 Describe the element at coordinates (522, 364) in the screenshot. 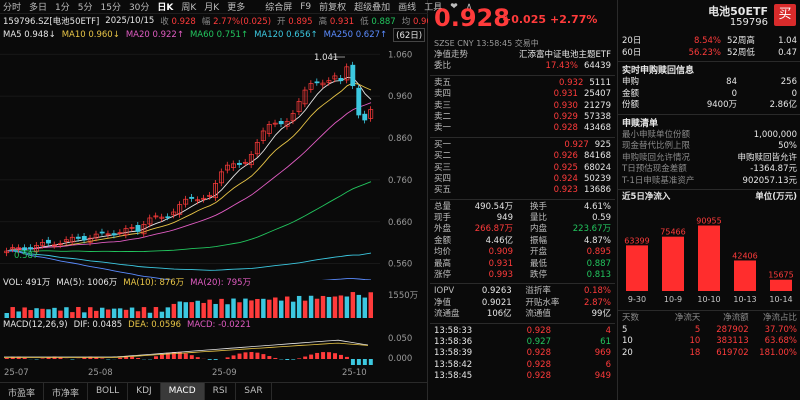

I see `tick-row: 13:58:42 0.928 6` at that location.